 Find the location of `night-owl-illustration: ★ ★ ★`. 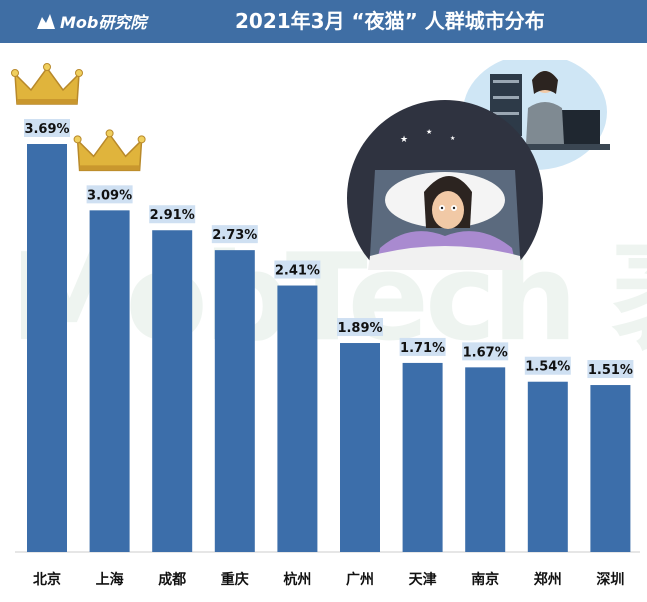

night-owl-illustration: ★ ★ ★ is located at coordinates (478, 165).